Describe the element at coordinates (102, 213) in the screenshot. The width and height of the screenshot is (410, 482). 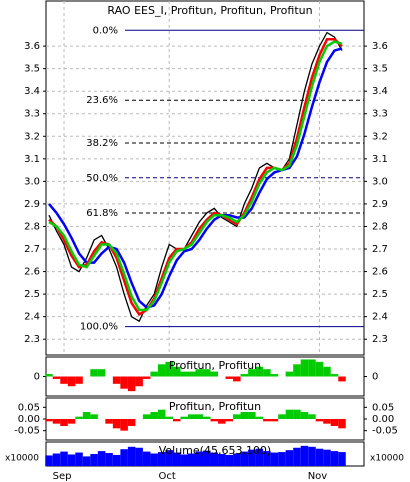
I see `fib-label: 61.8%` at that location.